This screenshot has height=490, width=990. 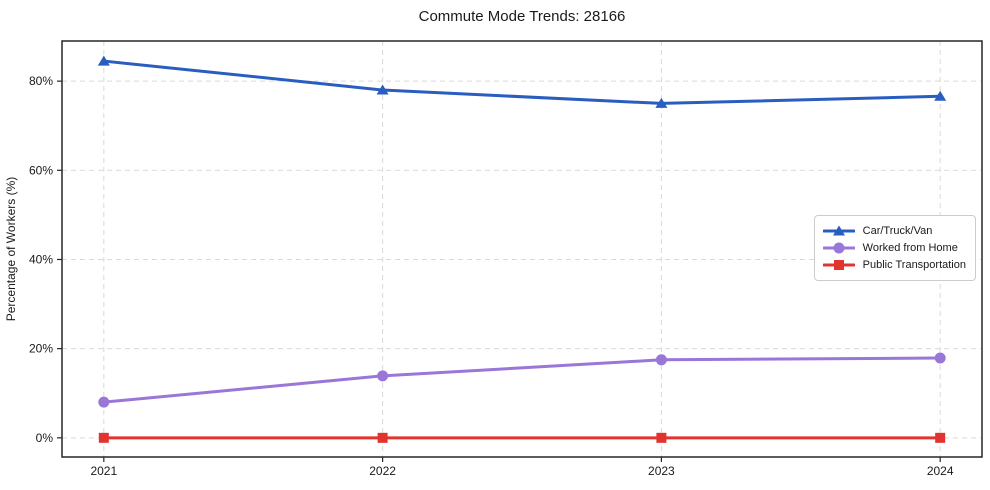 I want to click on series-public-transportation, so click(x=522, y=437).